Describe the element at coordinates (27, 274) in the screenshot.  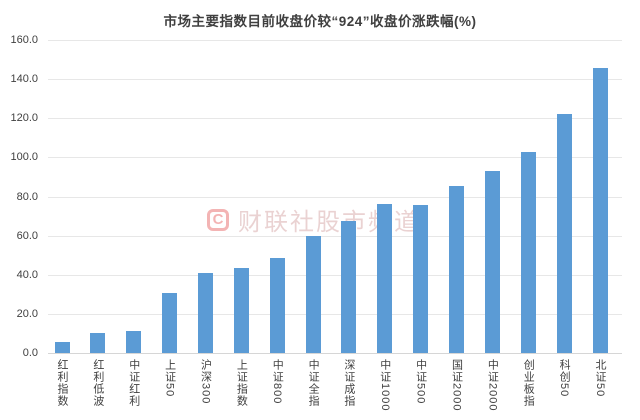
I see `y-axis-tick-label: 40.0` at that location.